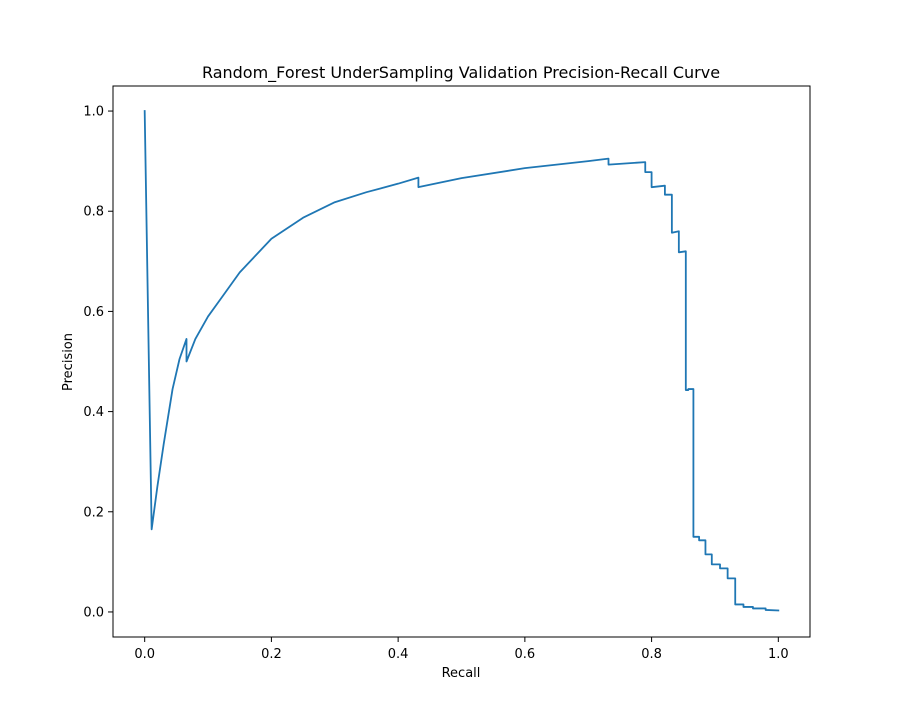  What do you see at coordinates (778, 654) in the screenshot?
I see `x-tick-label: 1.0` at bounding box center [778, 654].